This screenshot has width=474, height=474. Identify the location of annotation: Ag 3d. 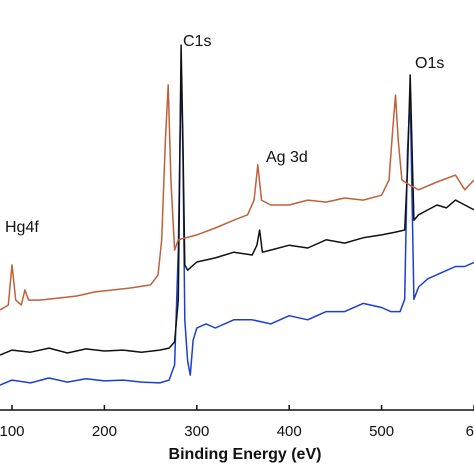
(287, 157).